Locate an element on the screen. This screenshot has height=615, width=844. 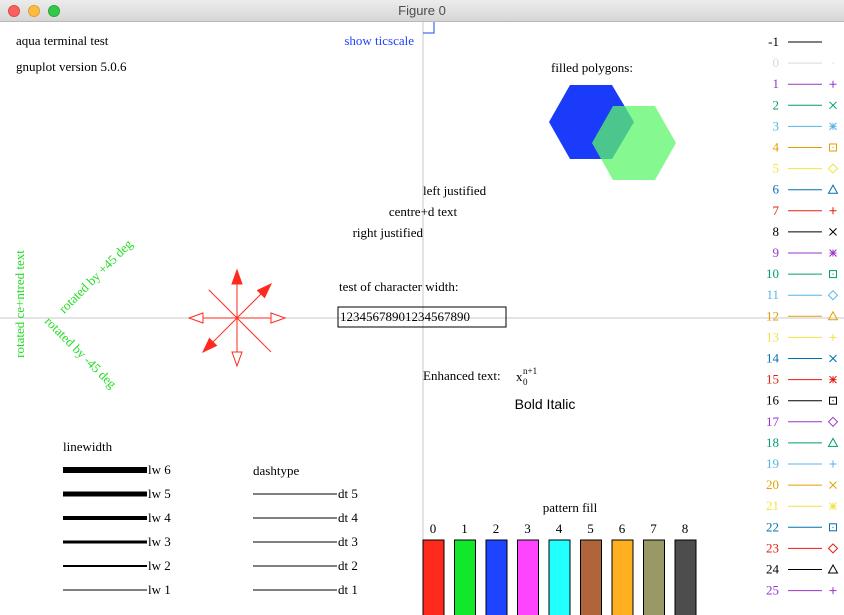
bold-italic-label: Bold Italic is located at coordinates (545, 404).